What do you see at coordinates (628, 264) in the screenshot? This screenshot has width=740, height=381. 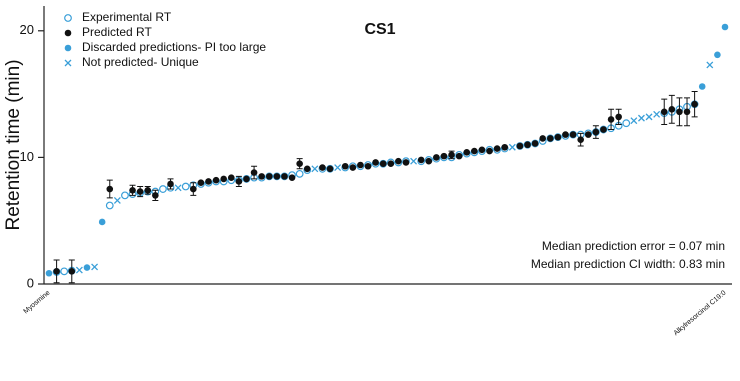 I see `annotation: Median prediction CI width: 0.83 min` at bounding box center [628, 264].